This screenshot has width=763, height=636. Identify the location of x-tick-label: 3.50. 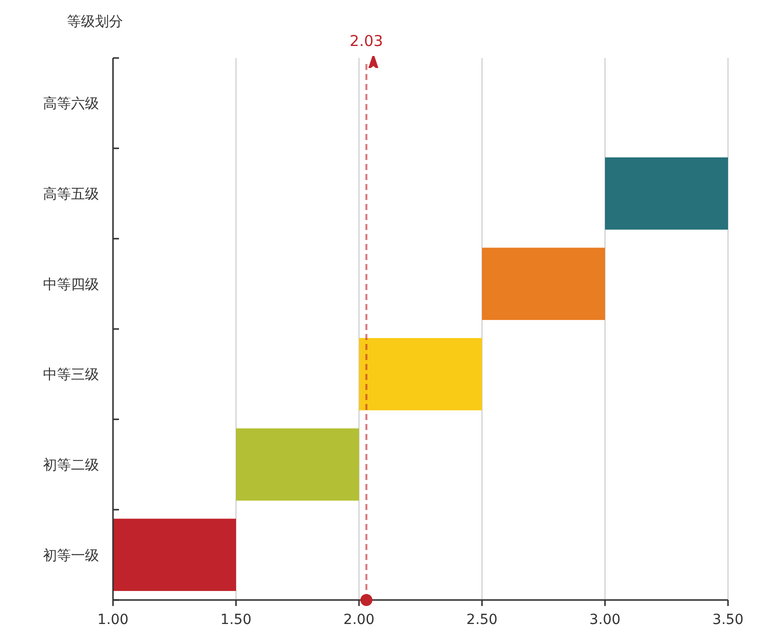
(728, 620).